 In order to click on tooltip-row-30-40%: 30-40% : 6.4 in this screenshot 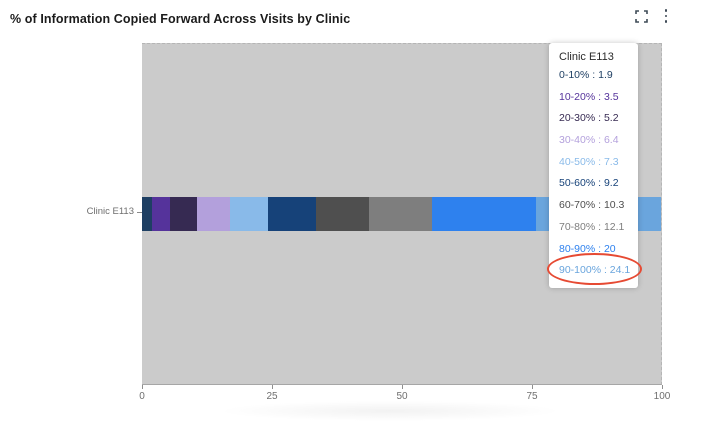, I will do `click(589, 140)`.